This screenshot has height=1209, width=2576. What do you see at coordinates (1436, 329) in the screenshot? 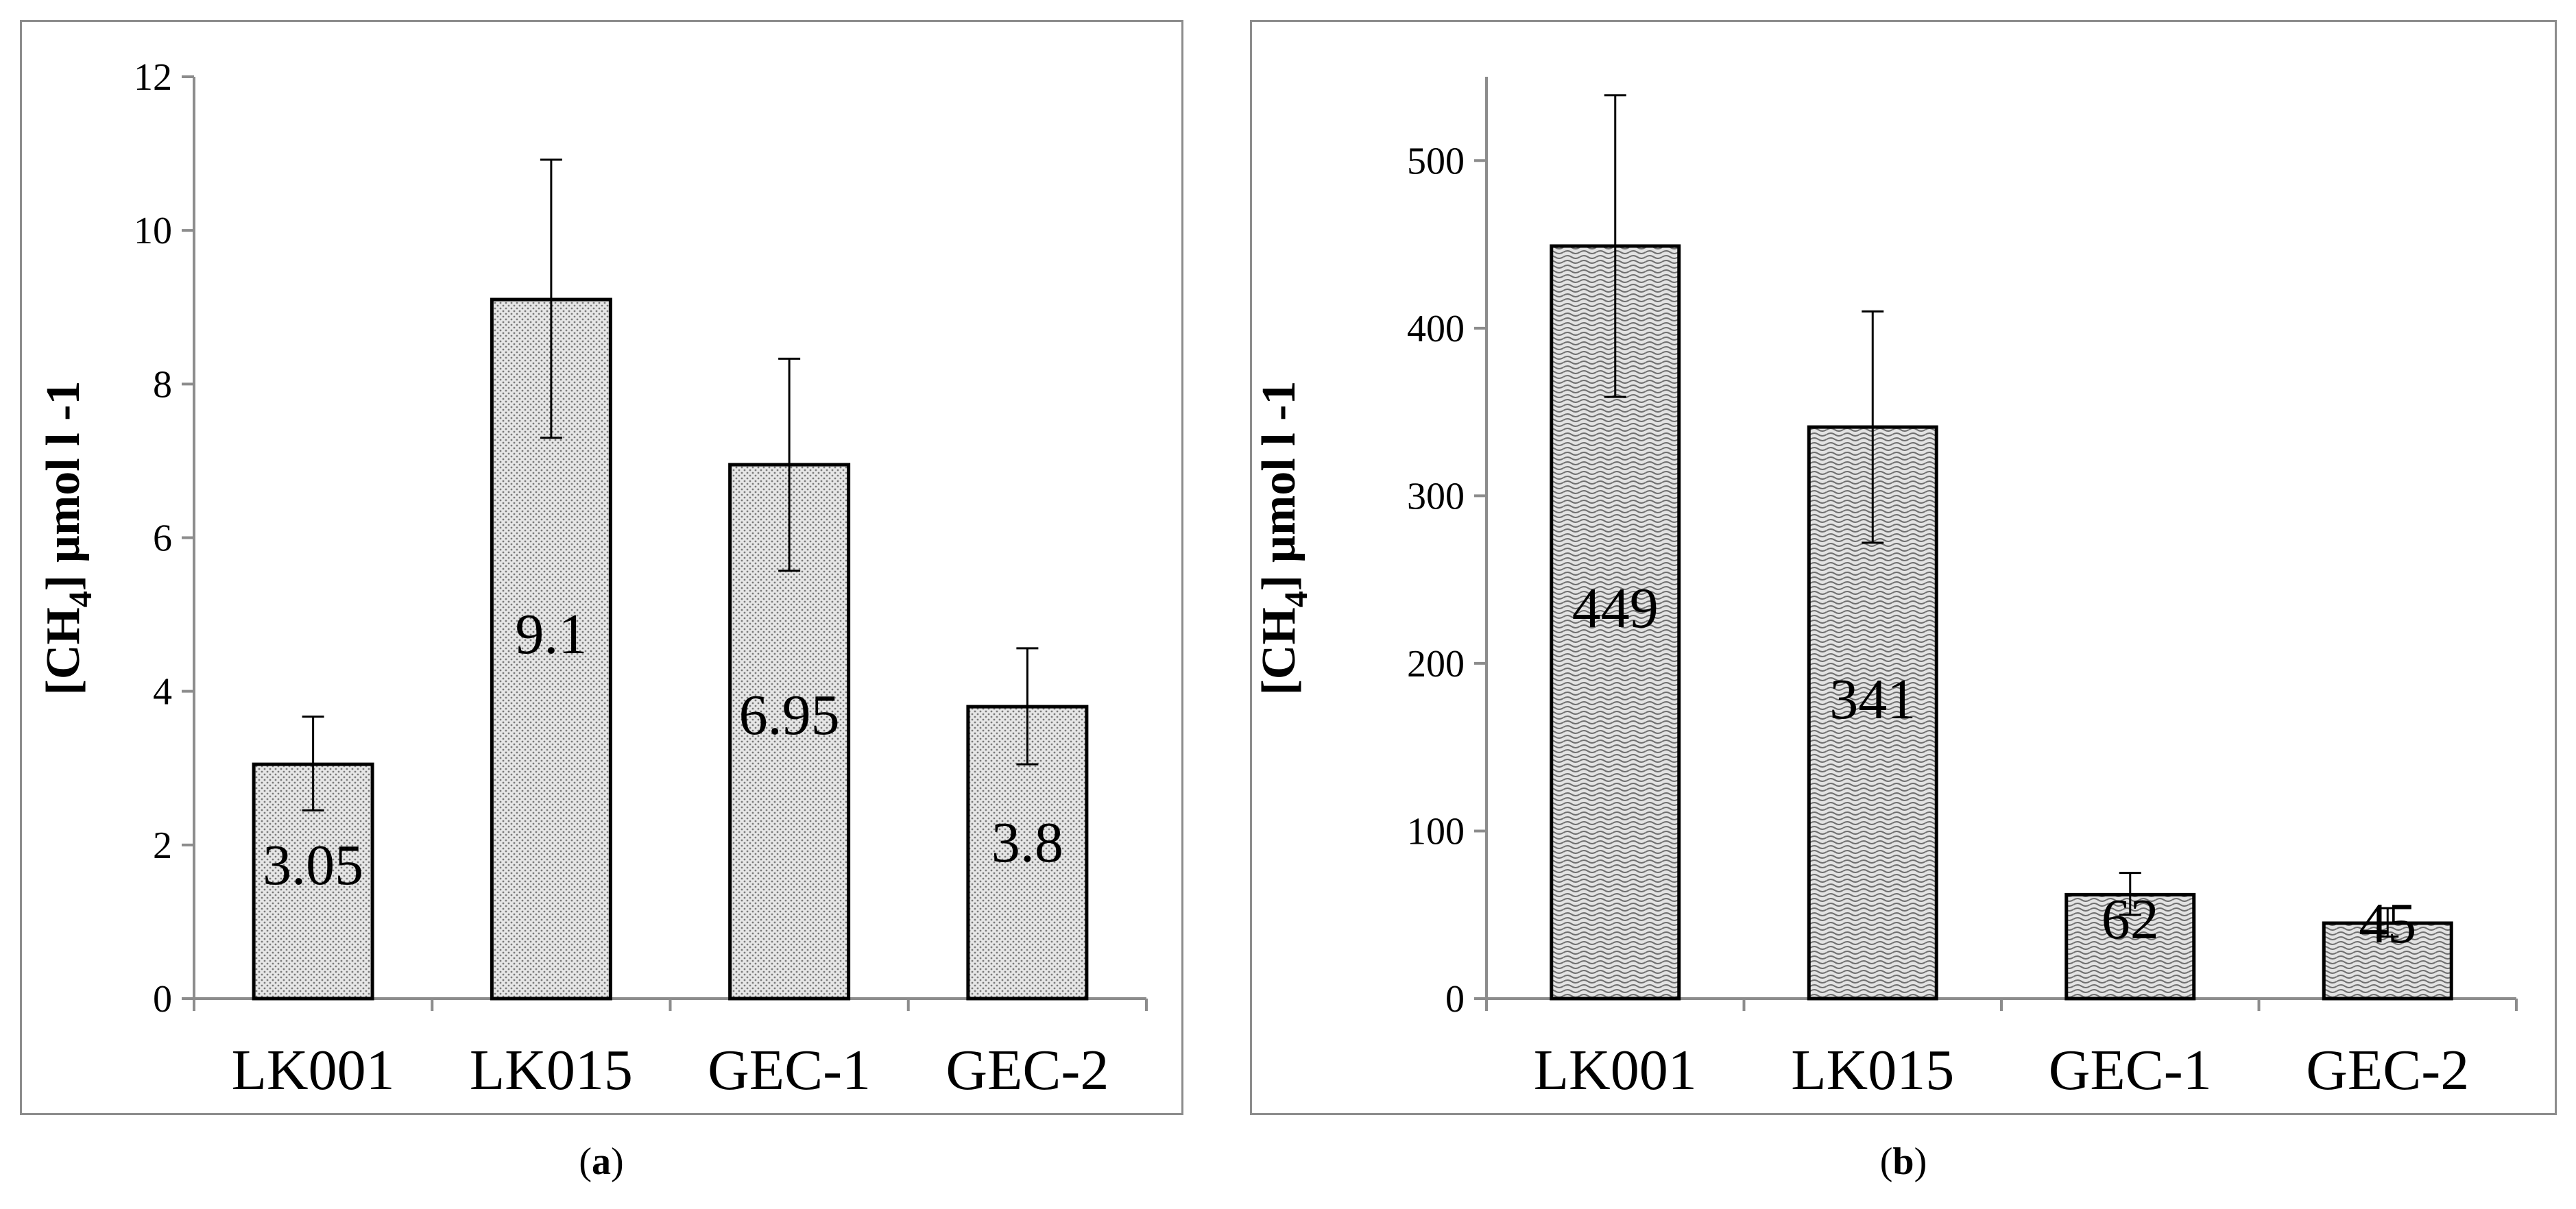
I see `cb-y-tick-label-4: 400` at bounding box center [1436, 329].